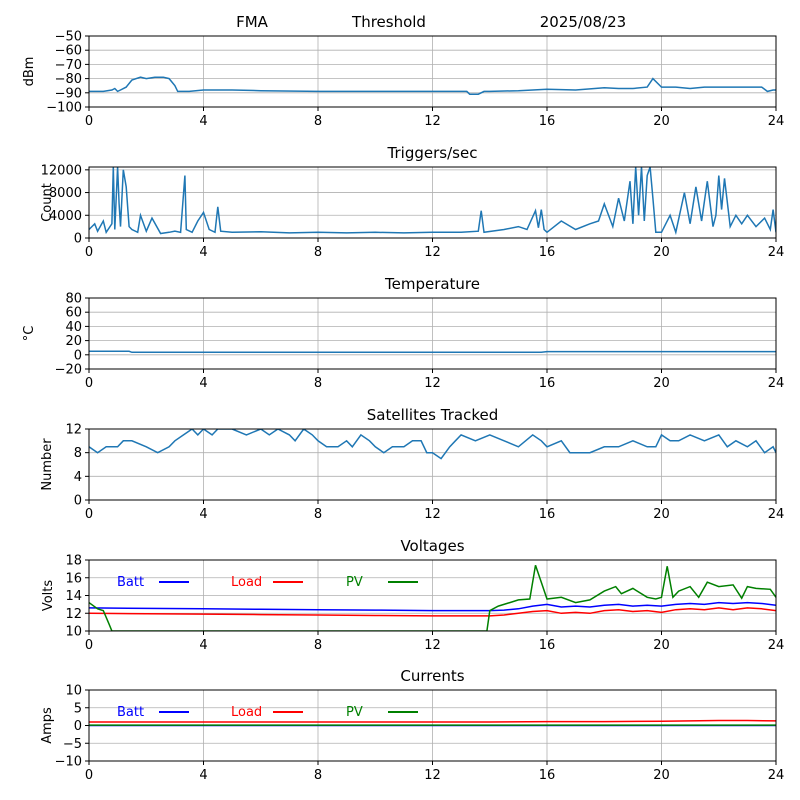 The width and height of the screenshot is (800, 800). Describe the element at coordinates (68, 93) in the screenshot. I see `y-tick-label: −90` at that location.